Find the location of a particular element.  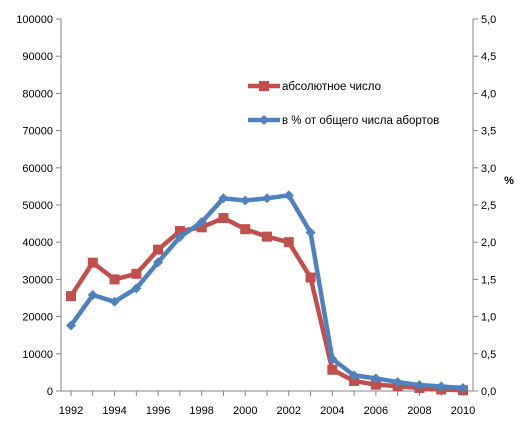

legend-swatch-diamond is located at coordinates (264, 120).